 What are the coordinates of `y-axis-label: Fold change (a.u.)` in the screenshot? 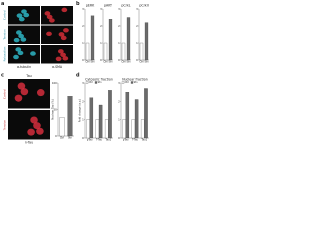 It's located at (80, 110).